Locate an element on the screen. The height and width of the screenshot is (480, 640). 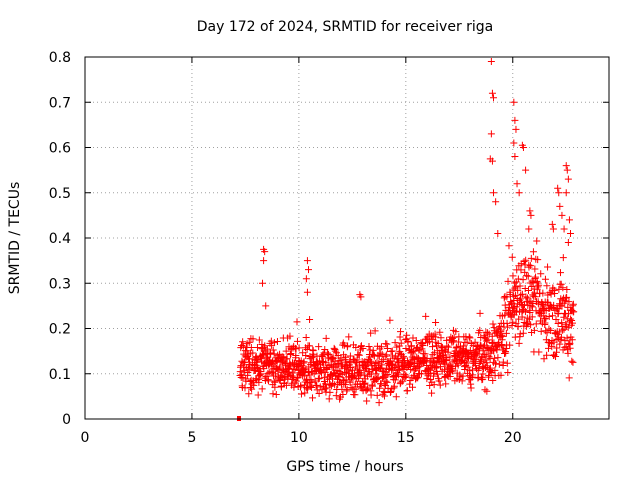
y-tick-label: 0.2 is located at coordinates (60, 330).